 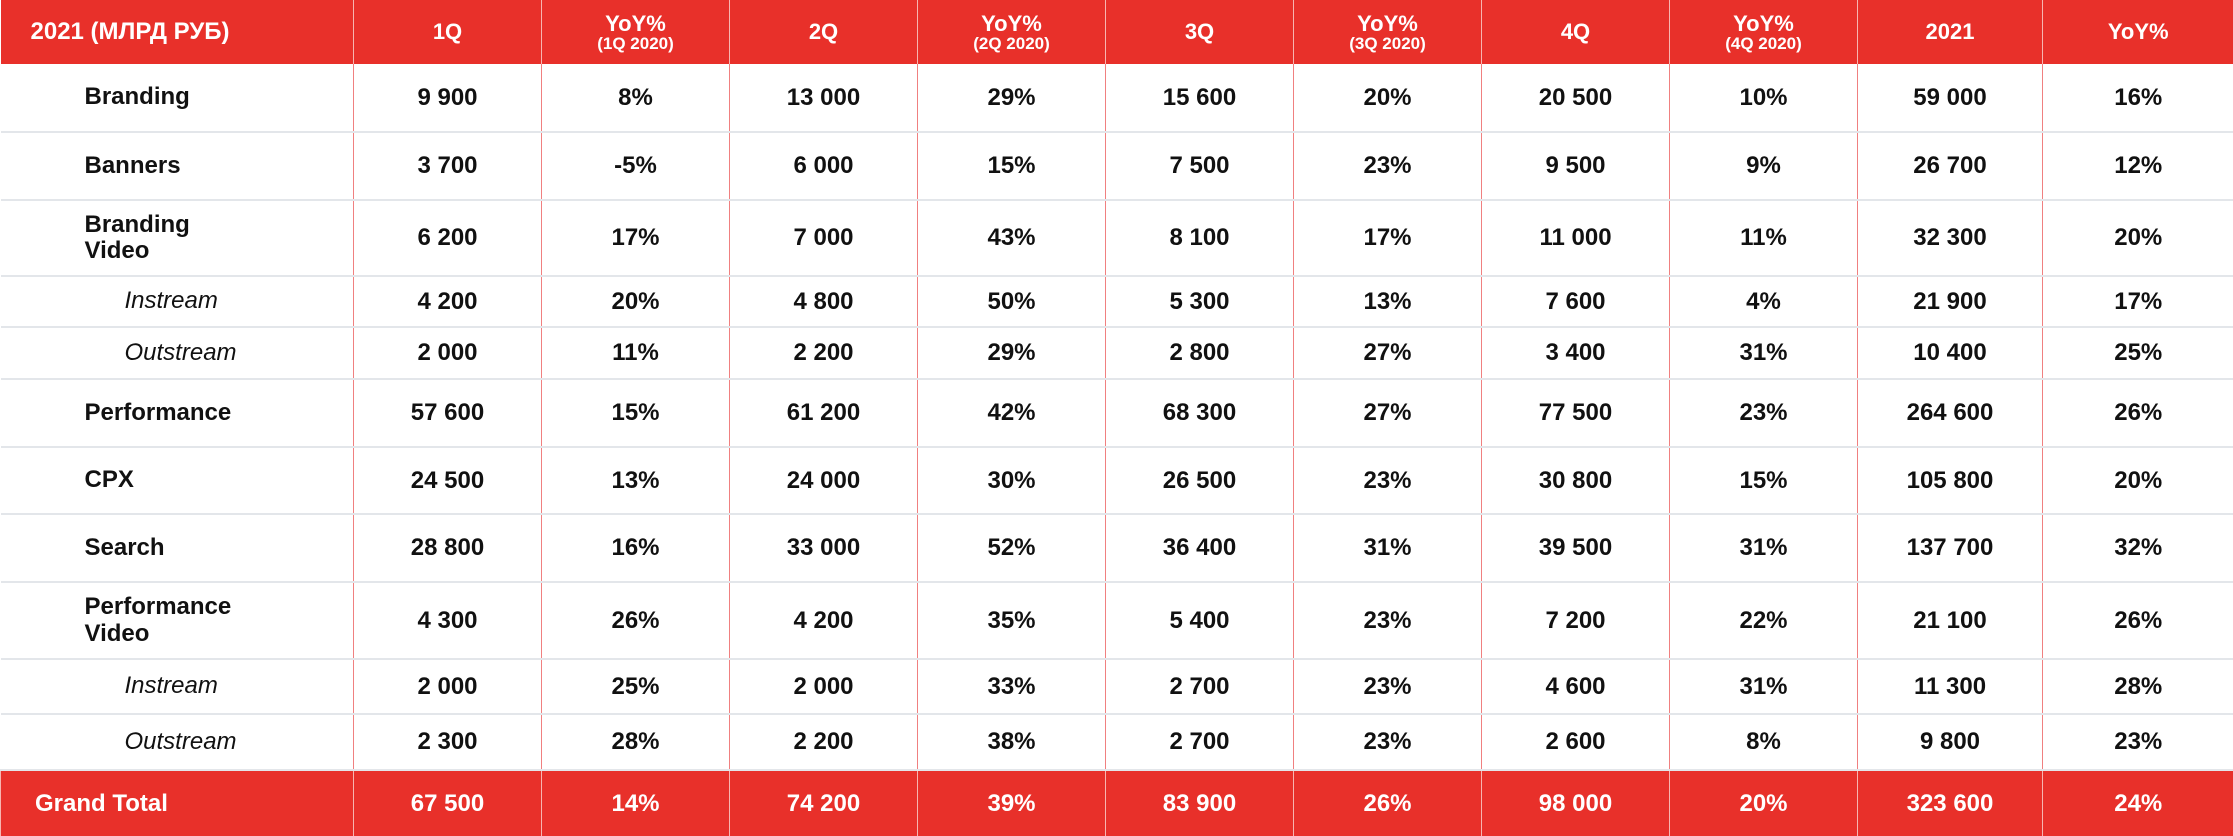 I want to click on row-label: Performance Video, so click(x=177, y=620).